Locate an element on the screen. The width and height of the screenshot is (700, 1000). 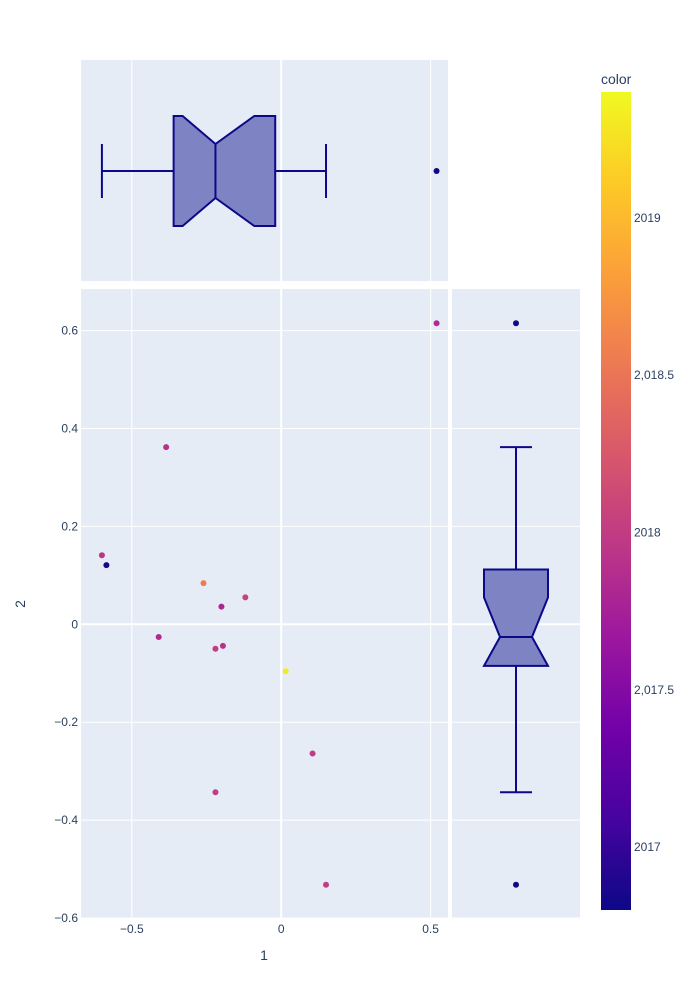
y-tick-label: 0.6 is located at coordinates (69, 331).